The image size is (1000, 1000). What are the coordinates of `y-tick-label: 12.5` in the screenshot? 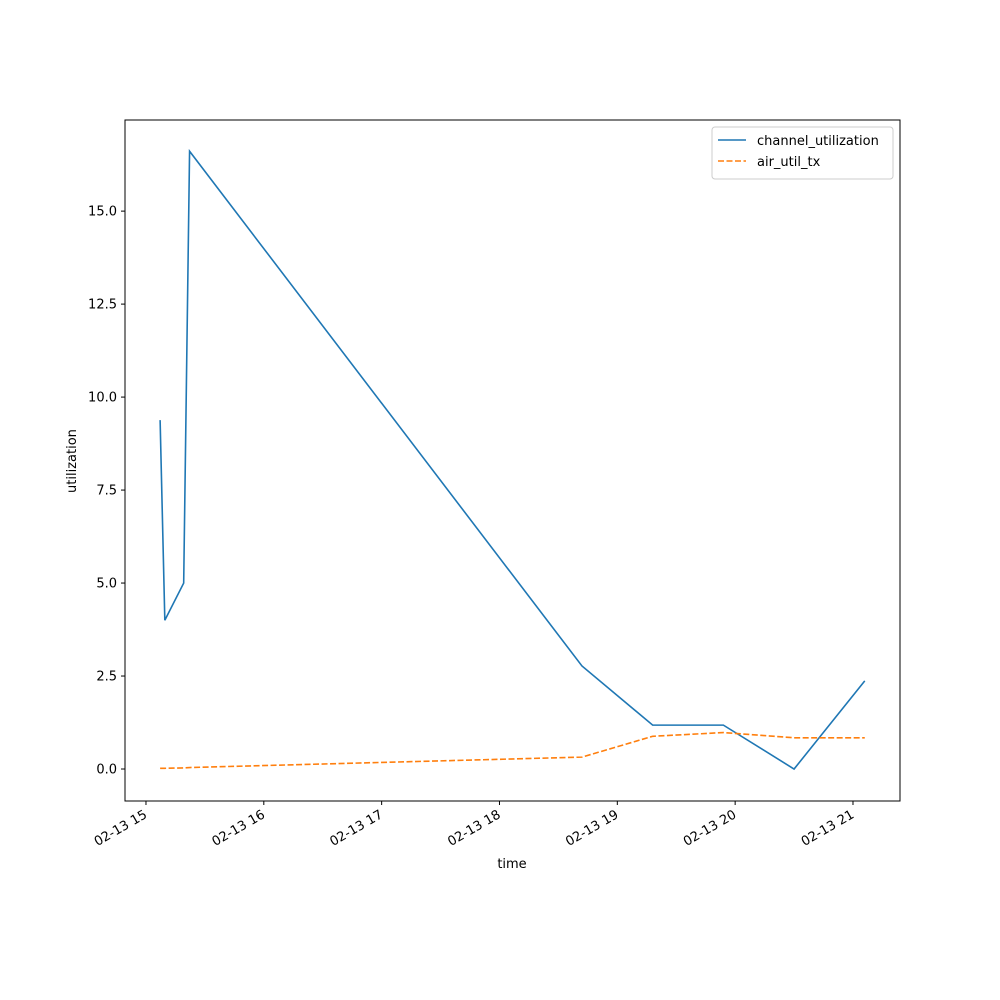 It's located at (102, 305).